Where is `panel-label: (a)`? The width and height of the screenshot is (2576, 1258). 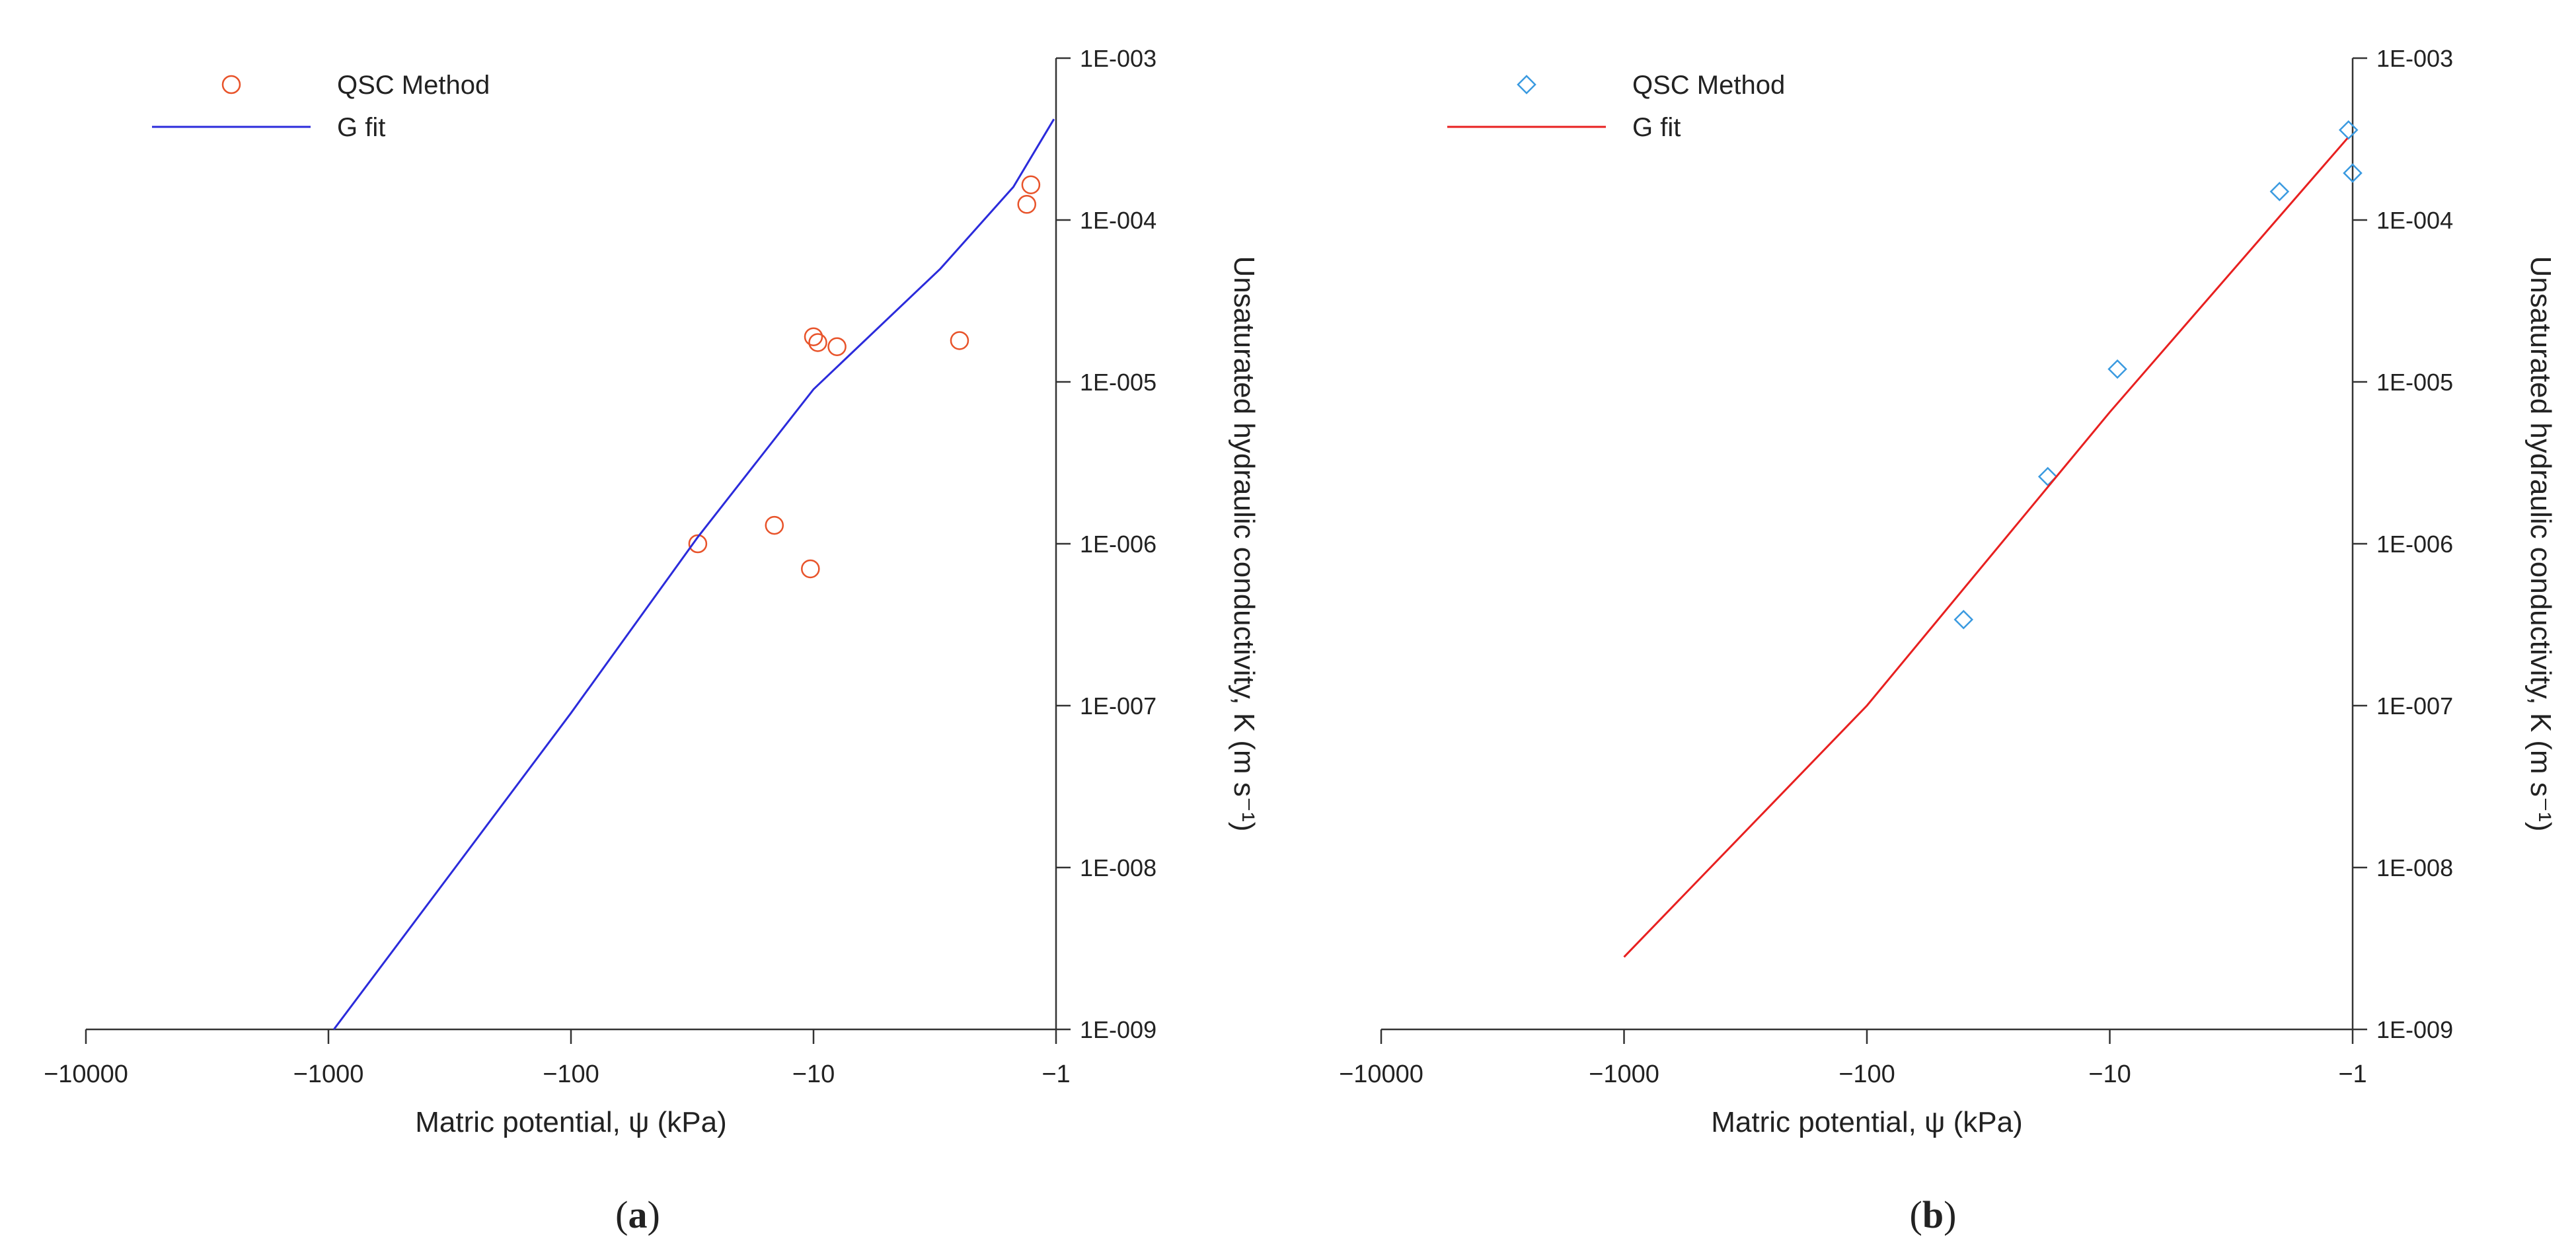
panel-label: (a) is located at coordinates (637, 1214).